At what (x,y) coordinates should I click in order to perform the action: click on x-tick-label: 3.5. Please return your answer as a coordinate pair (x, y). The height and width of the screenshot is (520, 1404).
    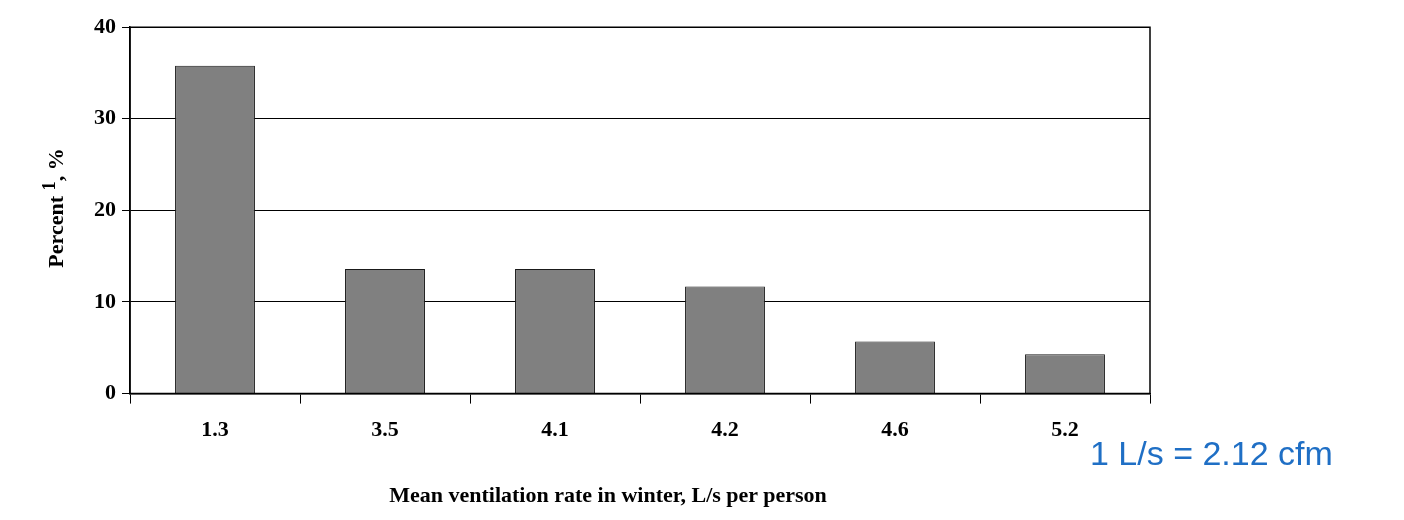
    Looking at the image, I should click on (385, 429).